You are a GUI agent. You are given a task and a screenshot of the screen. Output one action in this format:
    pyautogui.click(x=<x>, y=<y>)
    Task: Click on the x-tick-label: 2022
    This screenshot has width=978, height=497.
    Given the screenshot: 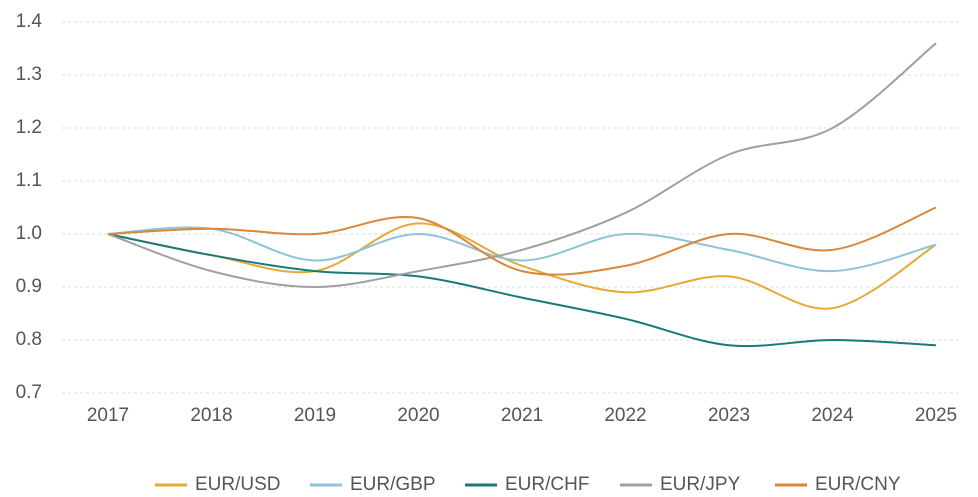 What is the action you would take?
    pyautogui.click(x=625, y=415)
    